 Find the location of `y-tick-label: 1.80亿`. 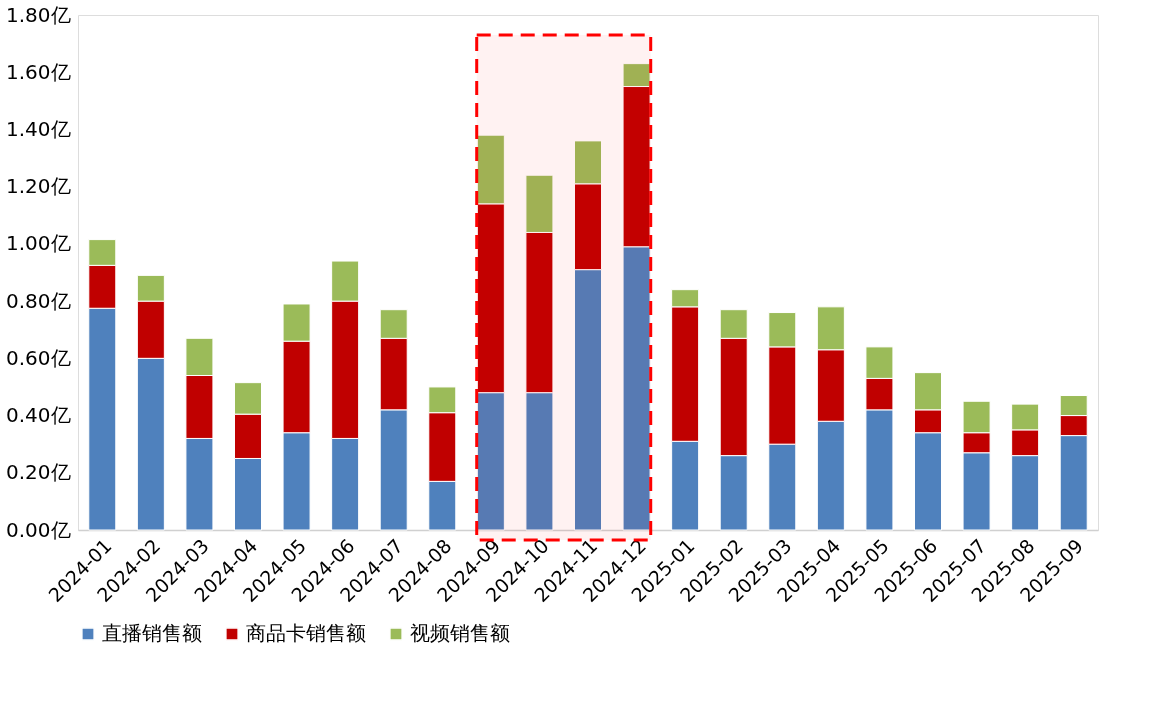

y-tick-label: 1.80亿 is located at coordinates (38, 14).